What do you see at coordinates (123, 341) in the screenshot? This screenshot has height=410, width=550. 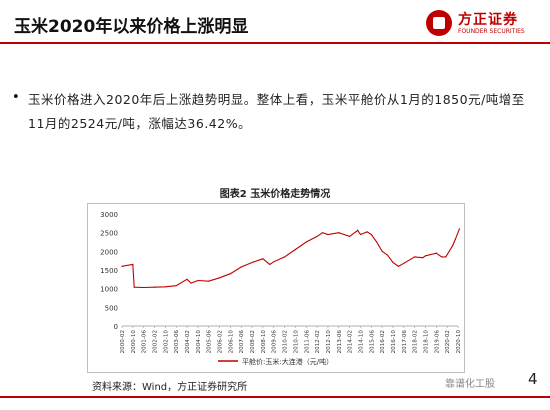 I see `x-tick-label: 2000-02` at bounding box center [123, 341].